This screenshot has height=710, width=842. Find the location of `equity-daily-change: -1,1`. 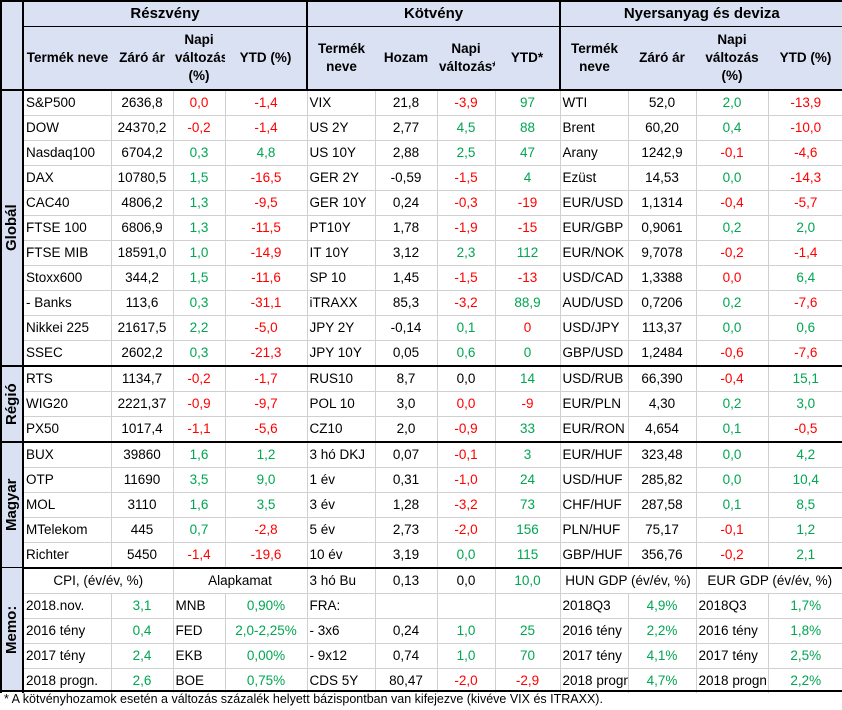

equity-daily-change: -1,1 is located at coordinates (198, 429).